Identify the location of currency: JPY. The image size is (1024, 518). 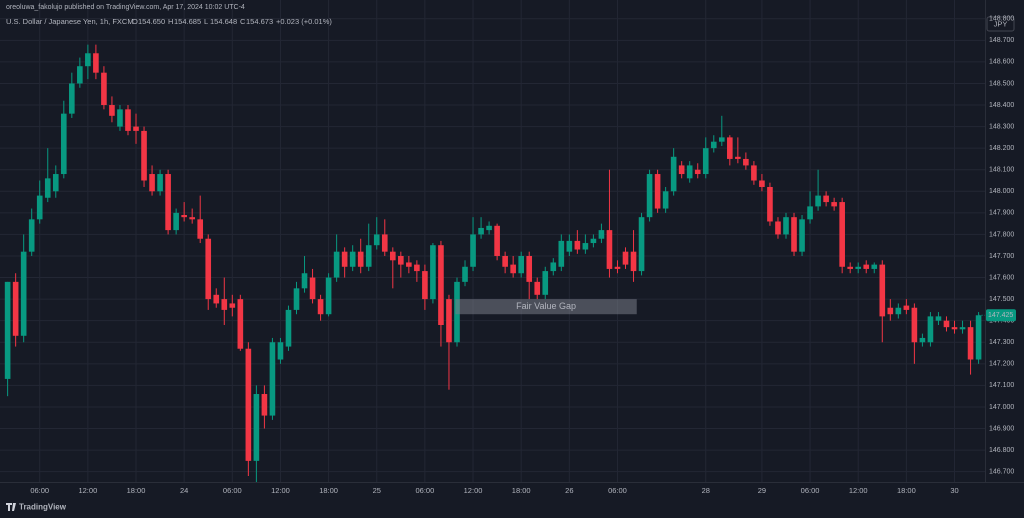
(1001, 23).